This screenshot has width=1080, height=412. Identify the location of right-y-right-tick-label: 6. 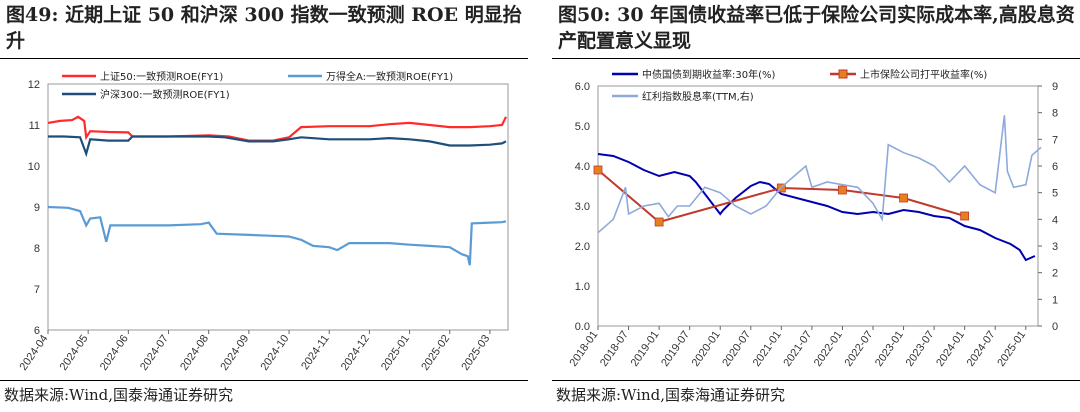
(1055, 167).